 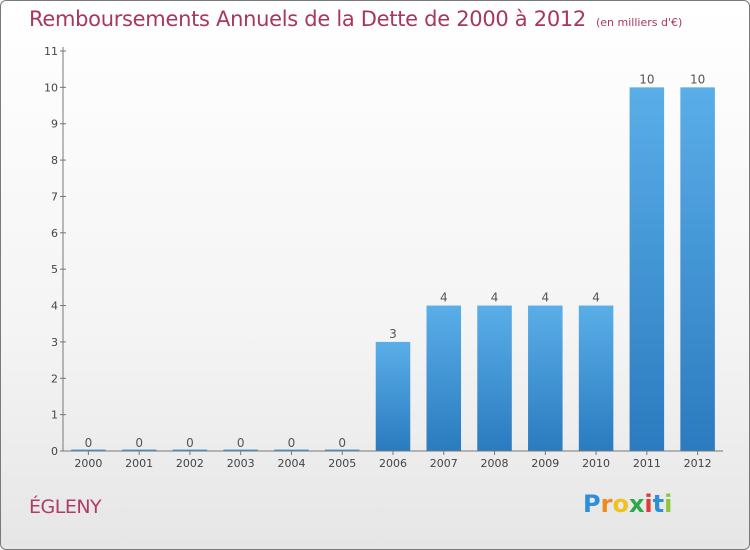 What do you see at coordinates (658, 504) in the screenshot?
I see `logo-letter: t` at bounding box center [658, 504].